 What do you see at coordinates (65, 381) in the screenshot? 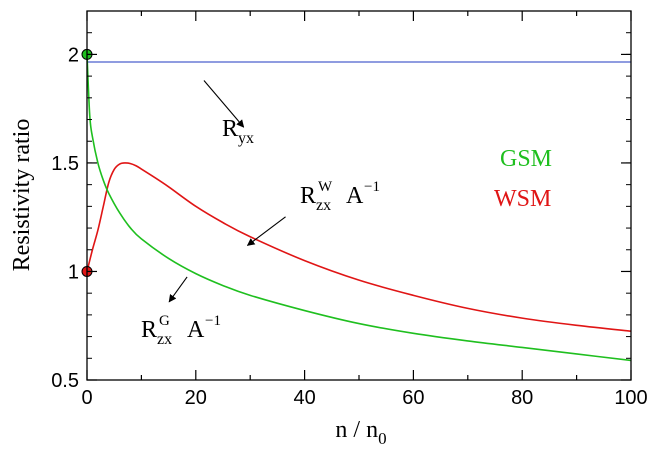
I see `y-tick-label: 0.5` at bounding box center [65, 381].